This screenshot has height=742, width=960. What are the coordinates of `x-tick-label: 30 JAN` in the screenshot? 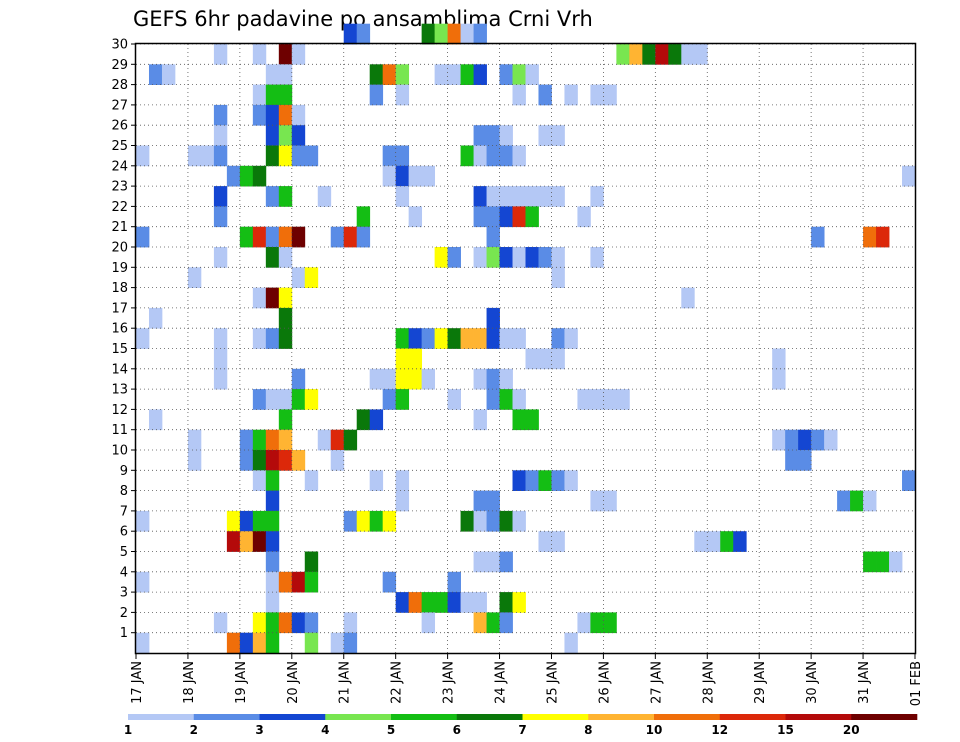 It's located at (812, 682).